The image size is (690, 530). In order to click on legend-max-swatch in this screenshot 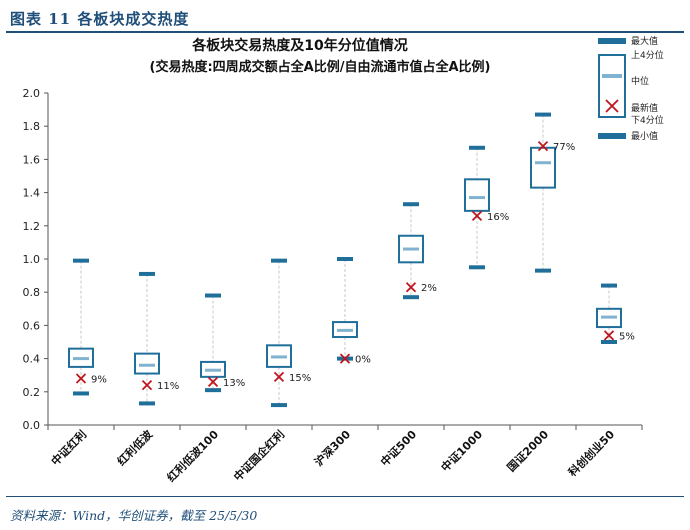, I will do `click(612, 41)`.